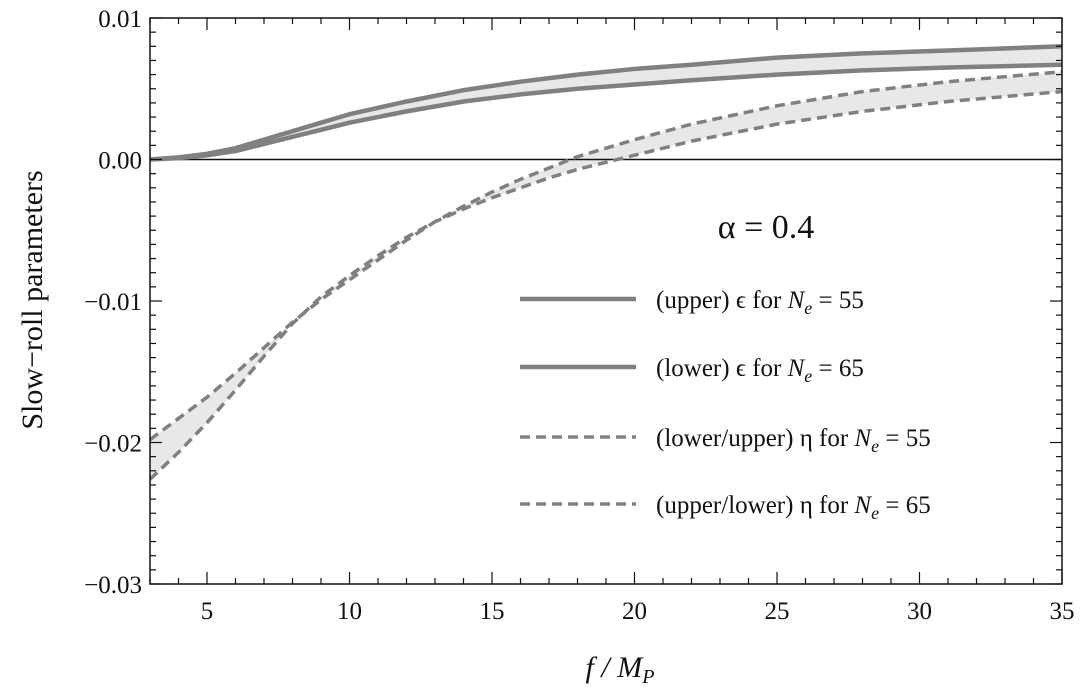 The width and height of the screenshot is (1080, 691). I want to click on y-tick-label: 0.01, so click(120, 19).